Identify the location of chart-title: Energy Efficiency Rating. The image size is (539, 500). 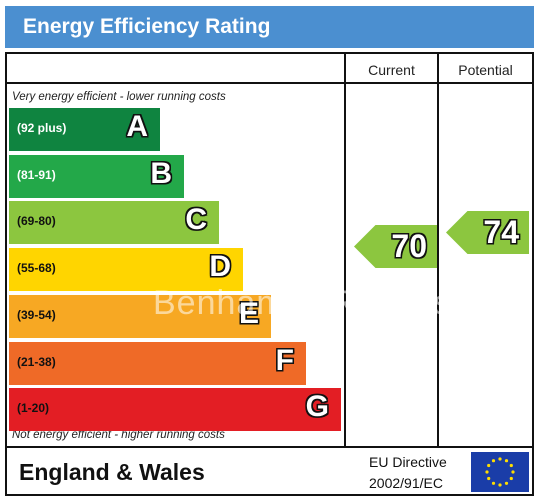
(147, 26).